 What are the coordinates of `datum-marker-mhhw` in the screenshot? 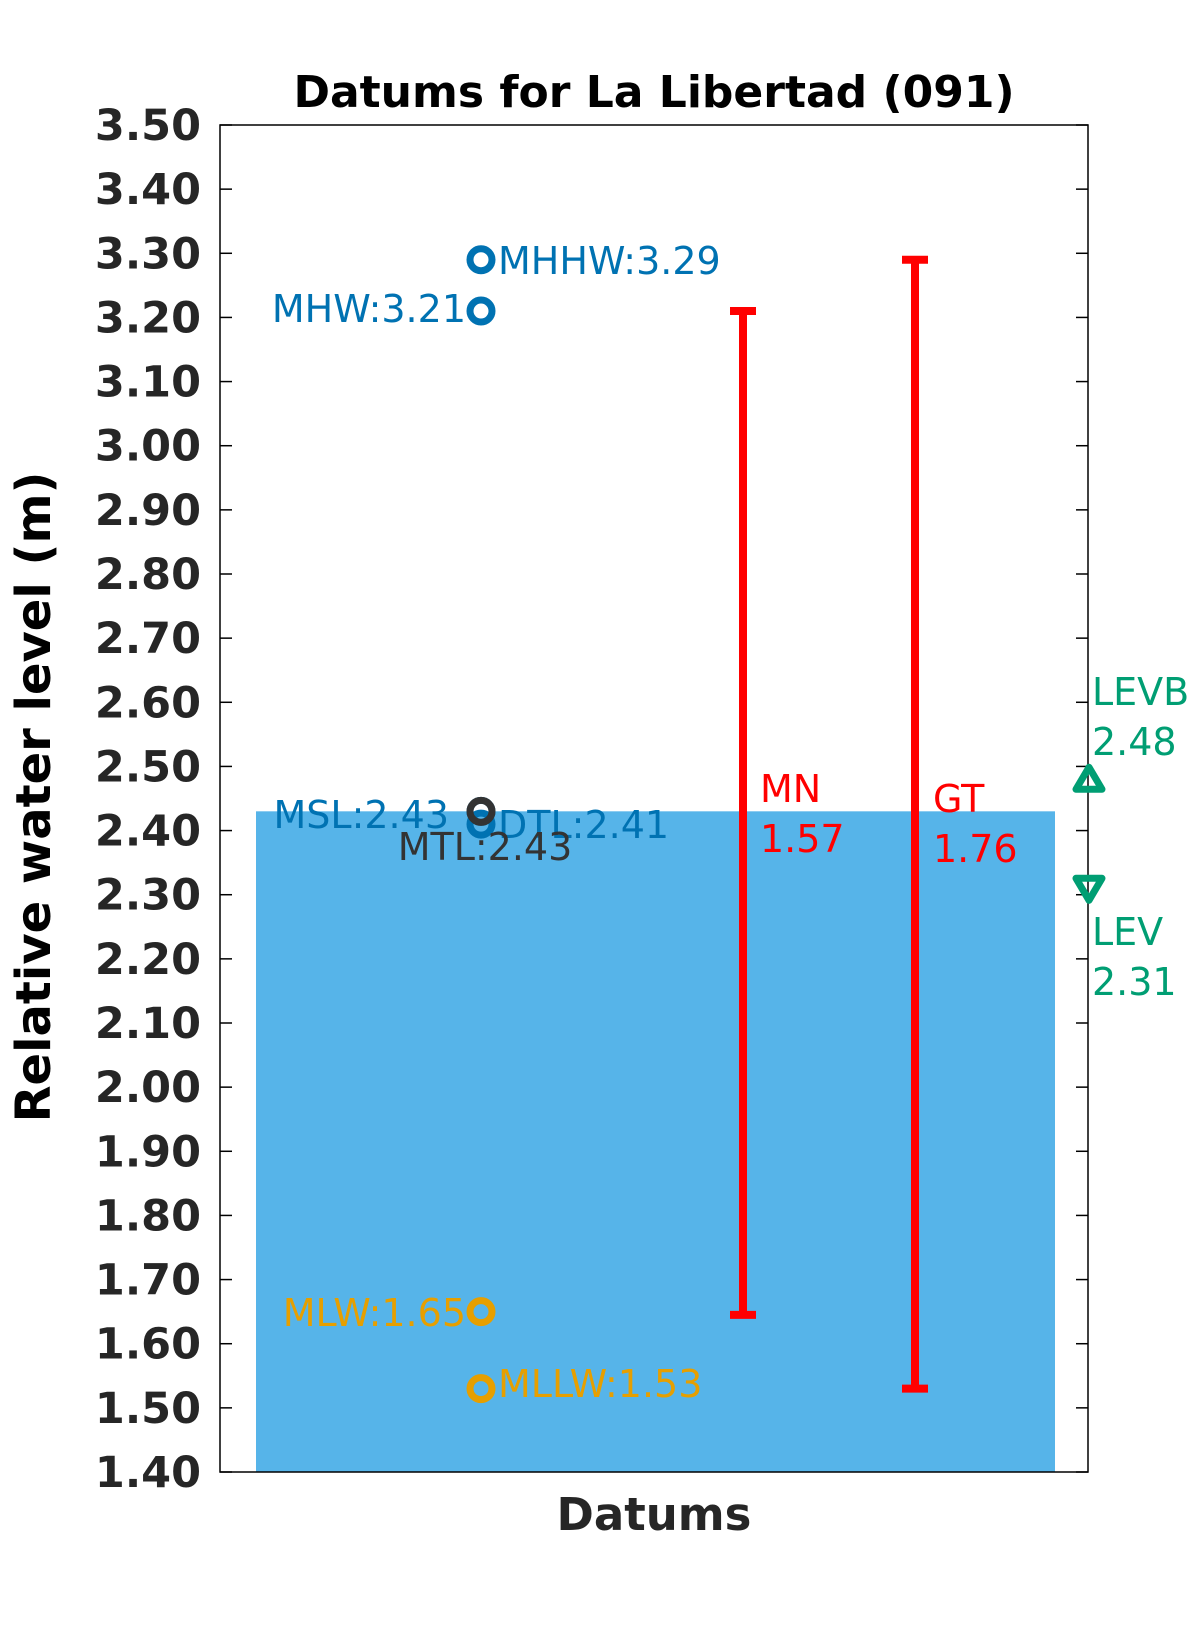 It's located at (481, 260).